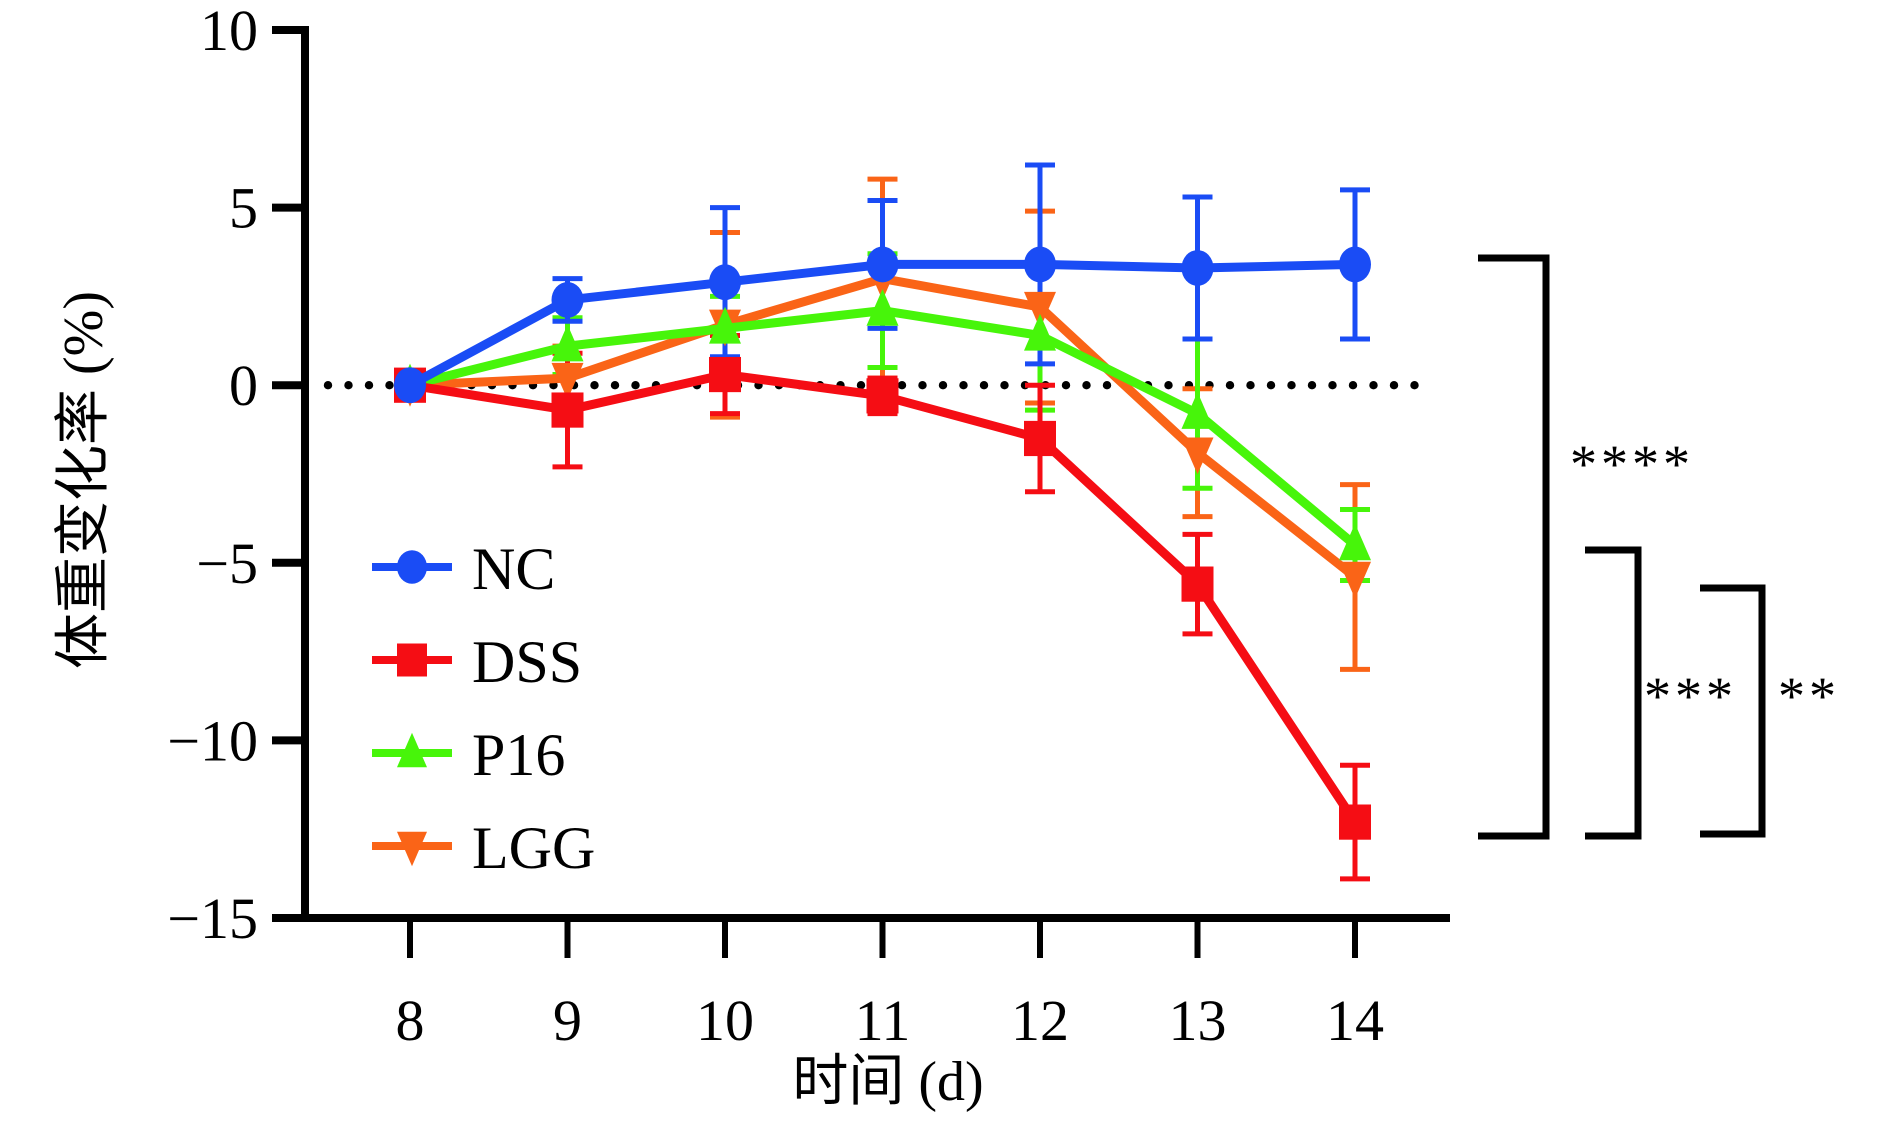  I want to click on x-tick-label: 12, so click(1040, 1020).